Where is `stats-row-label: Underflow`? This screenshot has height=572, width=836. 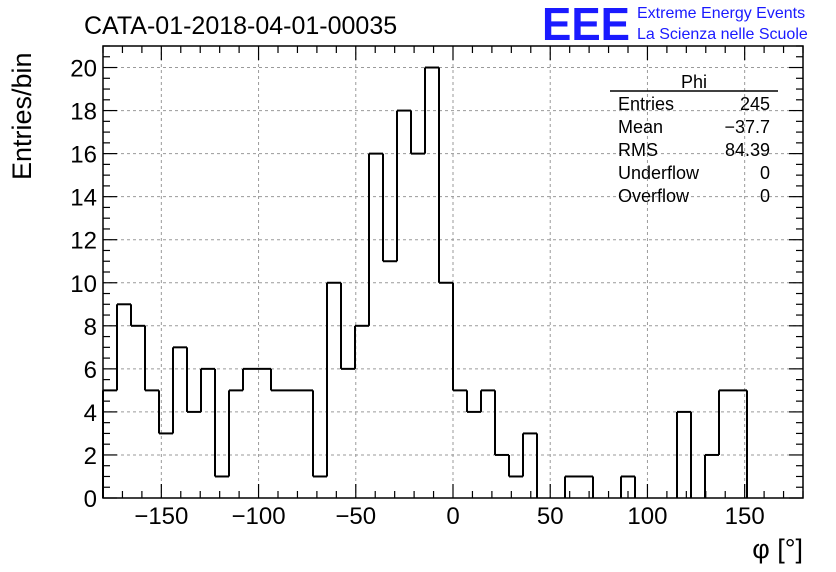 stats-row-label: Underflow is located at coordinates (659, 173).